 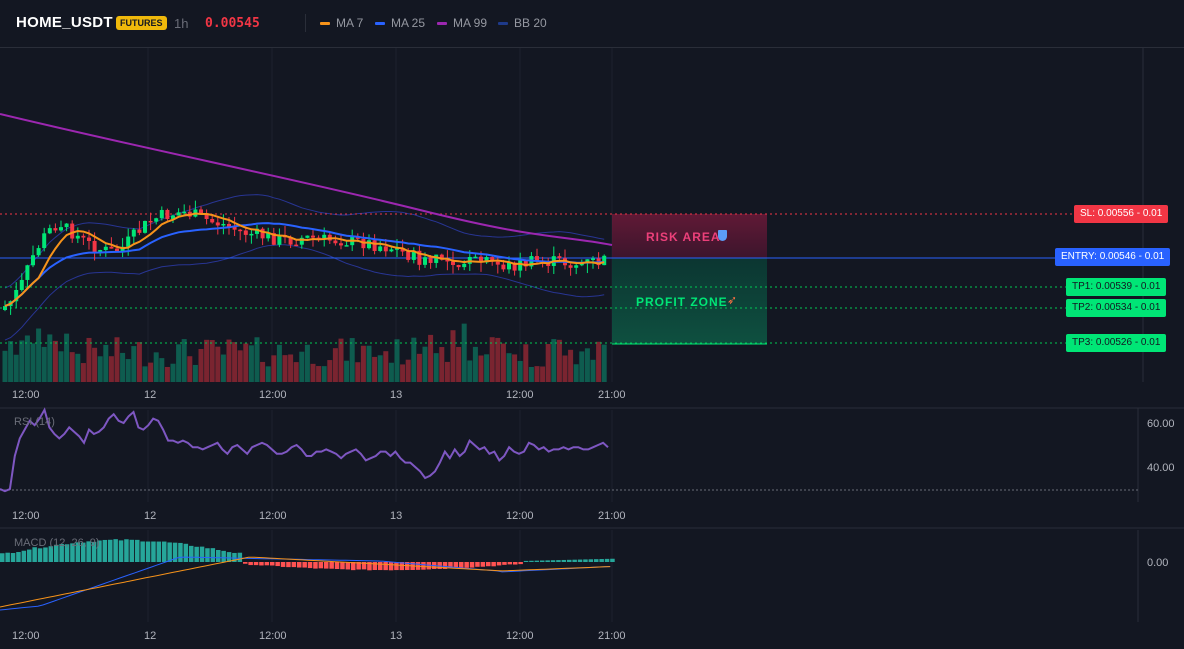 What do you see at coordinates (64, 22) in the screenshot?
I see `symbol-name: HOME_USDT` at bounding box center [64, 22].